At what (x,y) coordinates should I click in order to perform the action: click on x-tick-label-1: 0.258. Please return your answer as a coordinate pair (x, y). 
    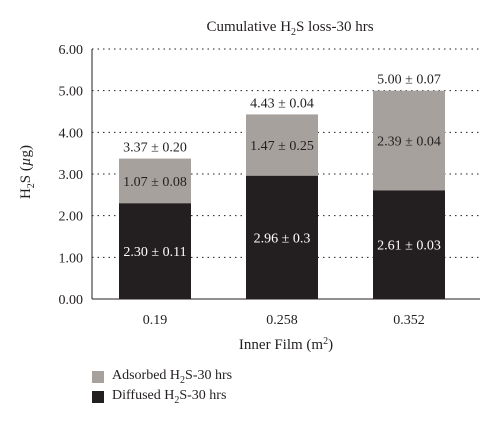
    Looking at the image, I should click on (282, 320).